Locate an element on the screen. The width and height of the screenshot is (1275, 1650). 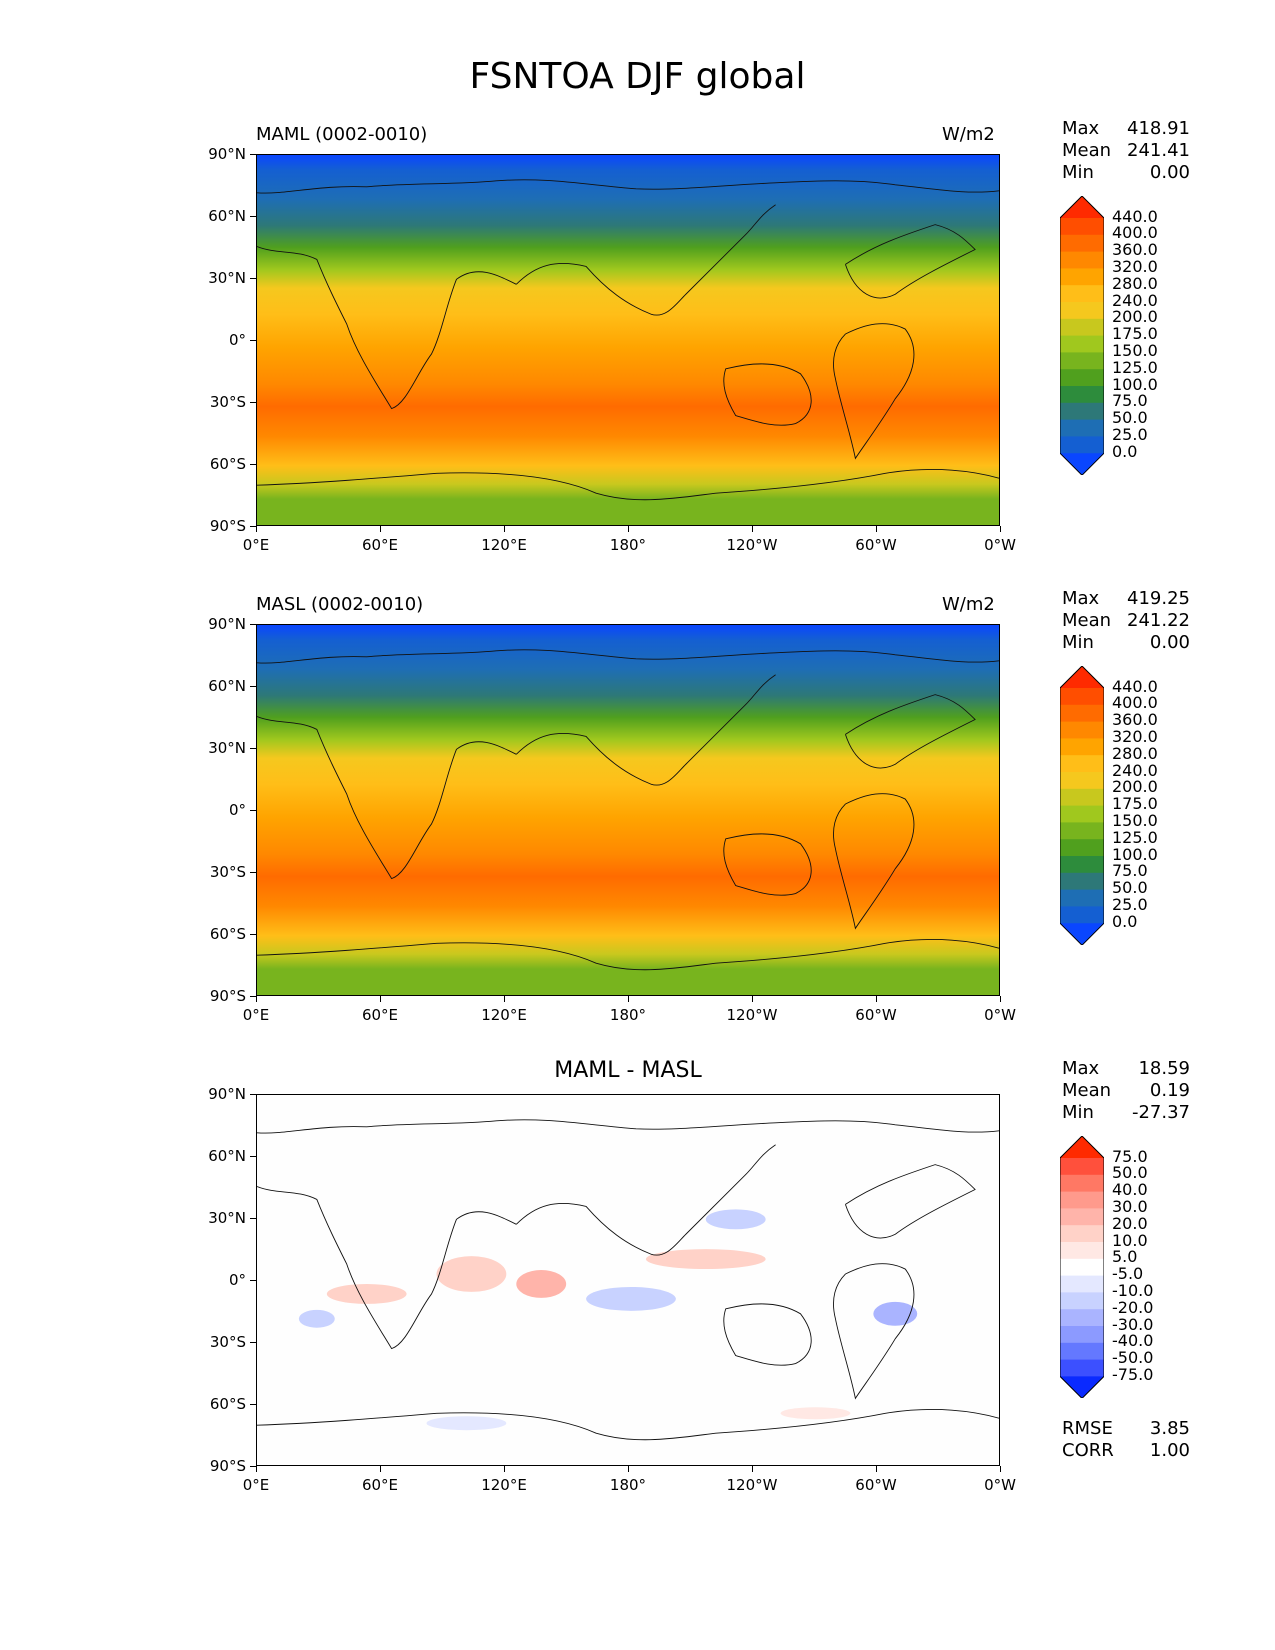
panel3-stats: Max 18.59 Mean 0.19 Min -27.37 is located at coordinates (1126, 1091).